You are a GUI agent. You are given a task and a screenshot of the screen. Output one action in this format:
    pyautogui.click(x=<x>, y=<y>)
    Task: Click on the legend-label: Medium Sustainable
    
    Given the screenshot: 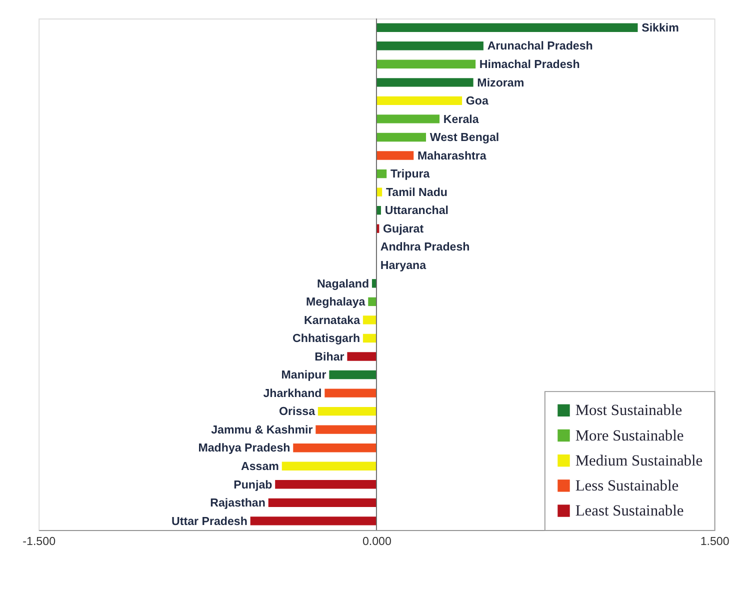 What is the action you would take?
    pyautogui.click(x=639, y=461)
    